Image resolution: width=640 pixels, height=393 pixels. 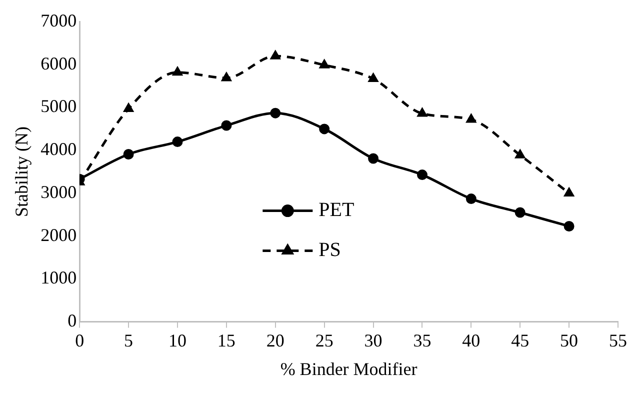 What do you see at coordinates (58, 234) in the screenshot?
I see `y-tick-label: 2000` at bounding box center [58, 234].